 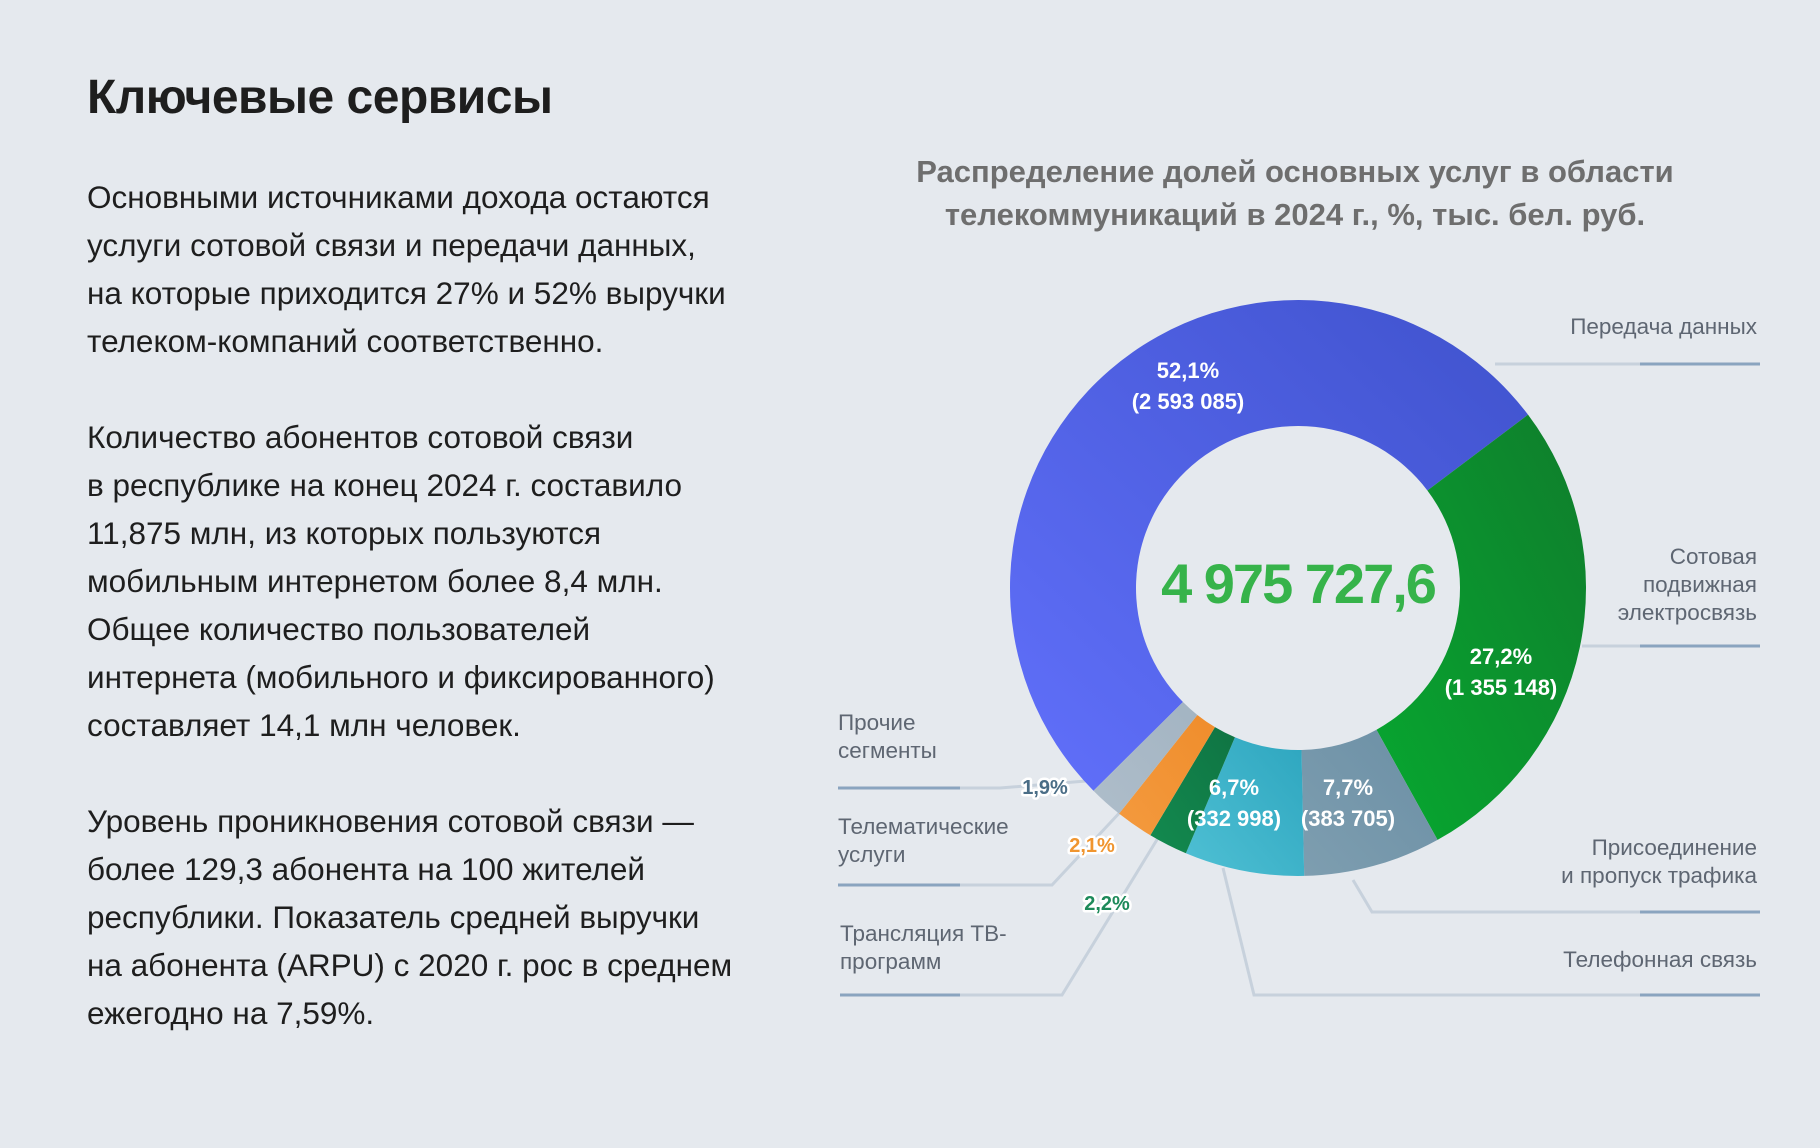 What do you see at coordinates (1000, 917) in the screenshot?
I see `leader-трансляция-тв-программ` at bounding box center [1000, 917].